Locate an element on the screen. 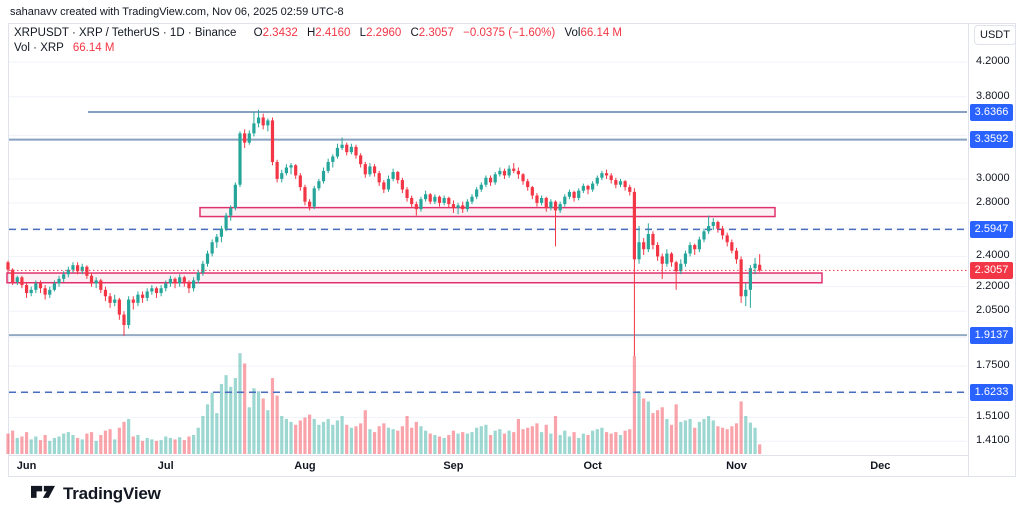 Image resolution: width=1024 pixels, height=521 pixels. price-badge: 1.9137 is located at coordinates (991, 335).